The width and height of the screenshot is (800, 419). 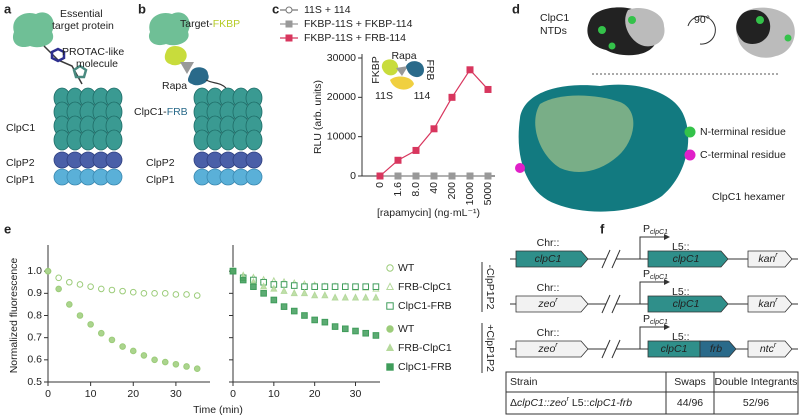 What do you see at coordinates (667, 327) in the screenshot?
I see `arrow-head` at bounding box center [667, 327].